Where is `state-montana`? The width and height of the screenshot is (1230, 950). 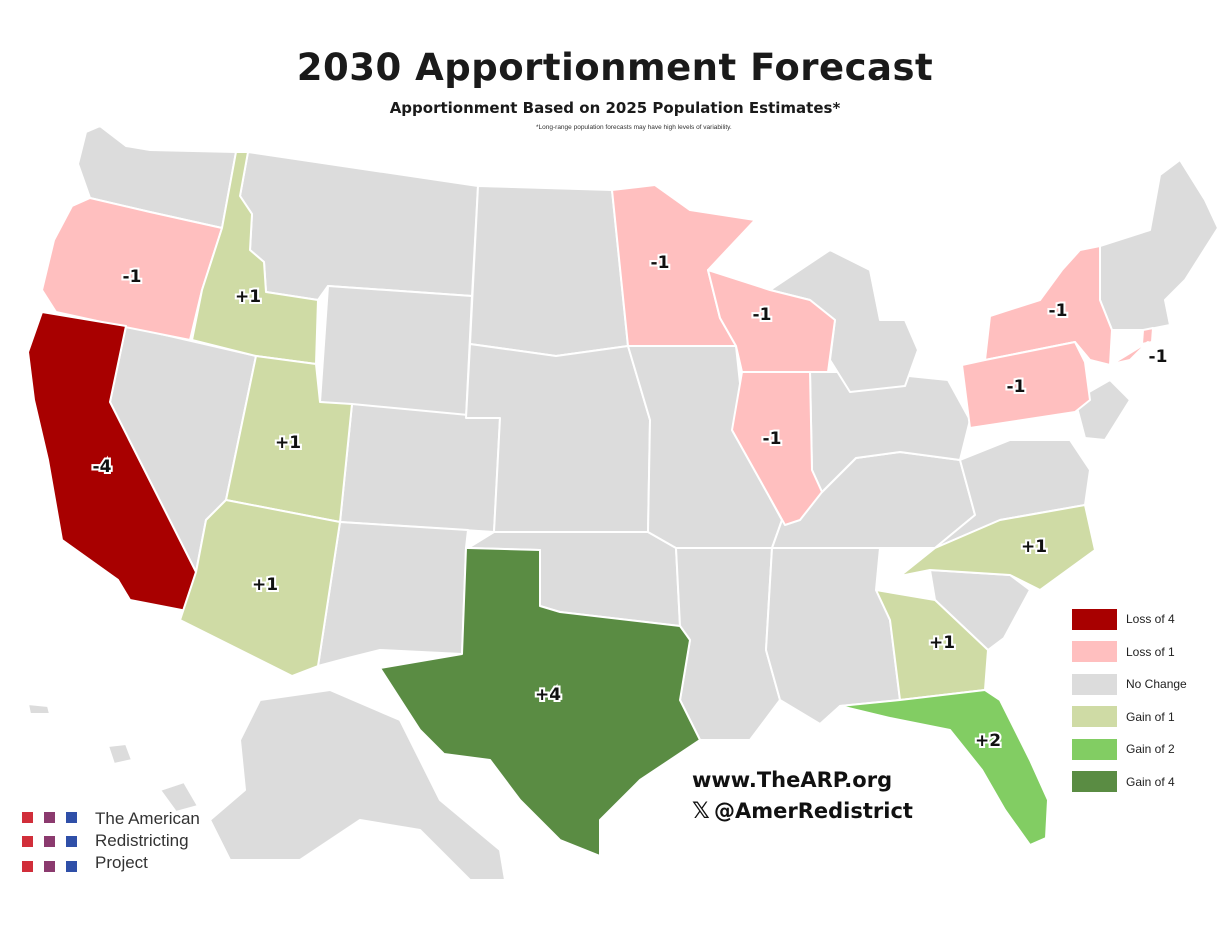 state-montana is located at coordinates (359, 226).